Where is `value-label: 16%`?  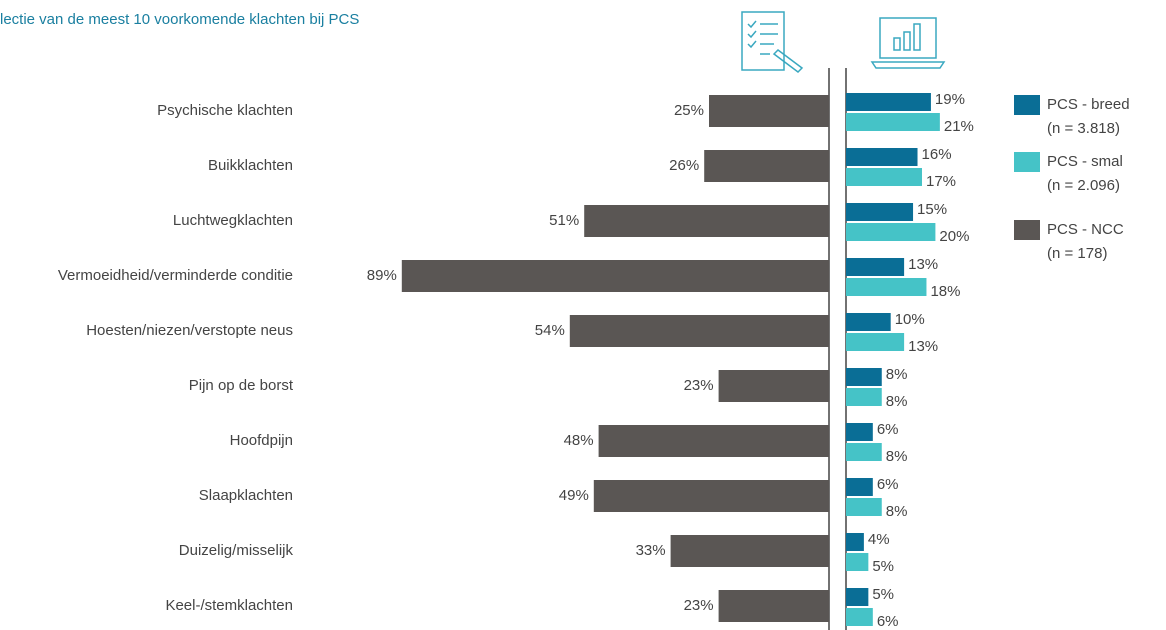 value-label: 16% is located at coordinates (937, 154).